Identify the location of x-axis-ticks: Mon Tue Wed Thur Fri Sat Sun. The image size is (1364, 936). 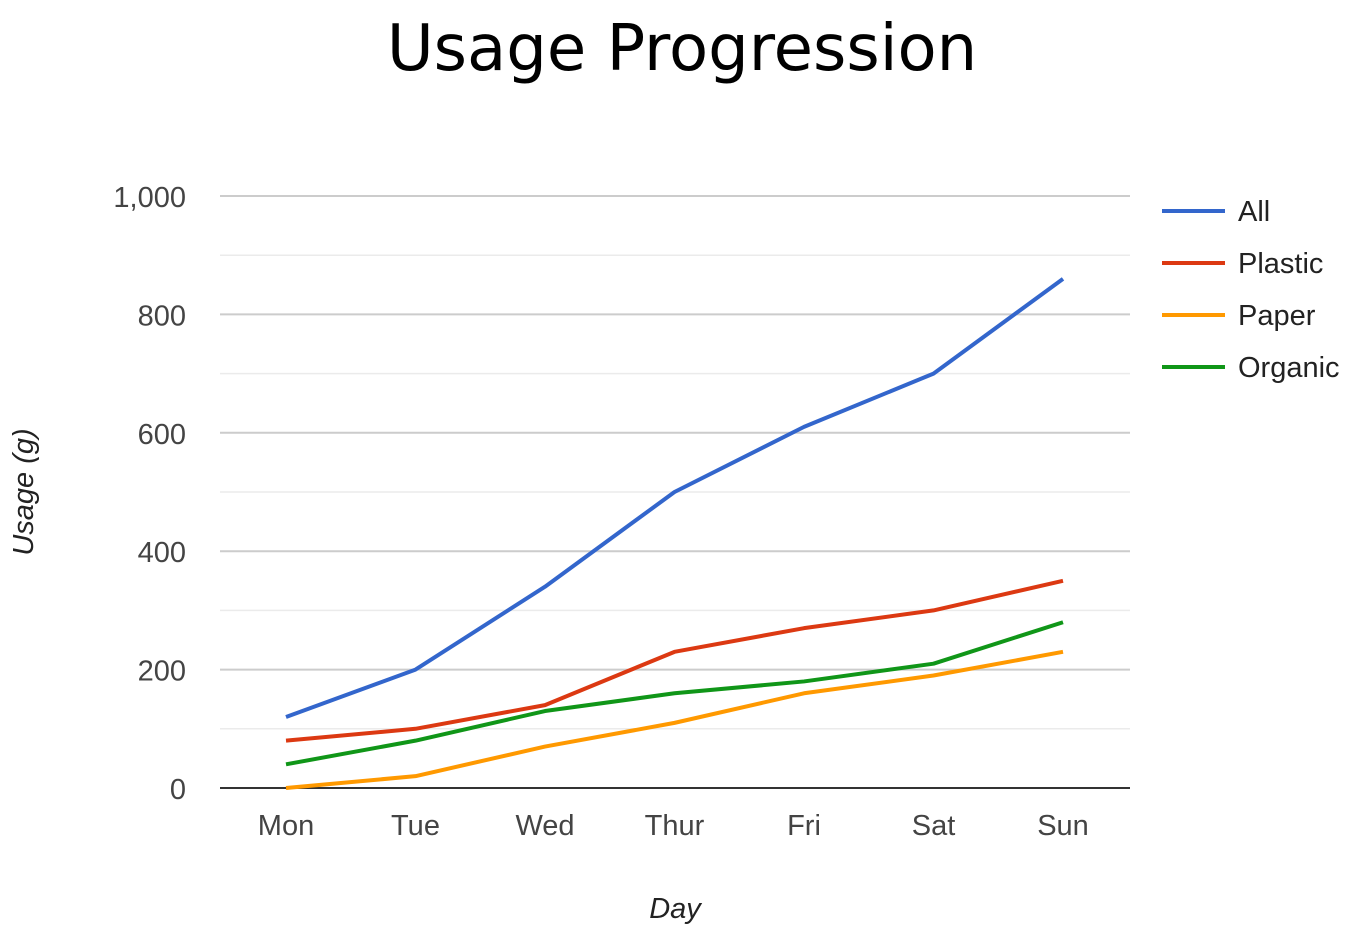
(673, 826).